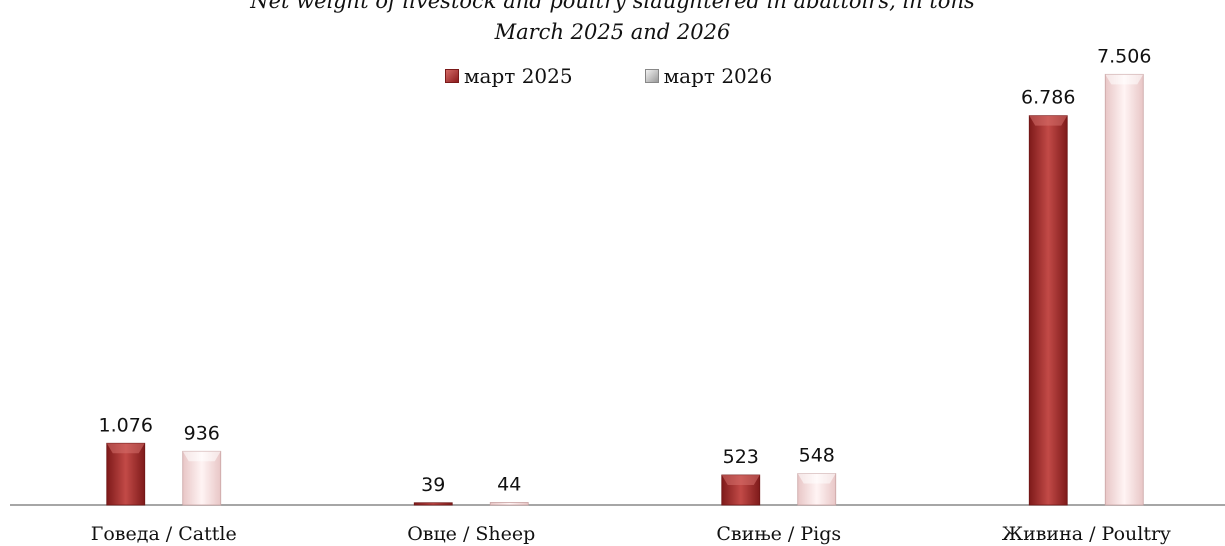 The height and width of the screenshot is (546, 1225). What do you see at coordinates (1048, 98) in the screenshot?
I see `data-label-2025-3: 6.786` at bounding box center [1048, 98].